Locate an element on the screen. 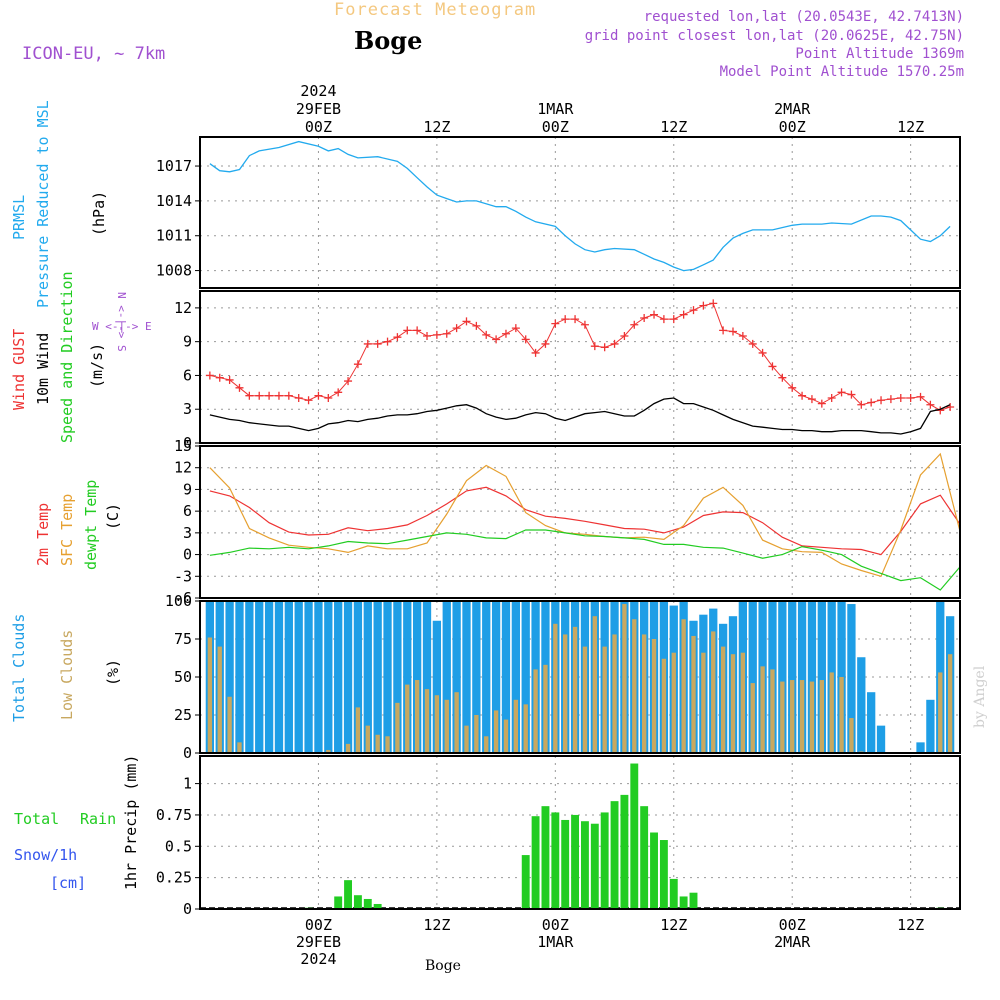 The width and height of the screenshot is (1000, 1000). wind-y-tick-label: 6 is located at coordinates (187, 375).